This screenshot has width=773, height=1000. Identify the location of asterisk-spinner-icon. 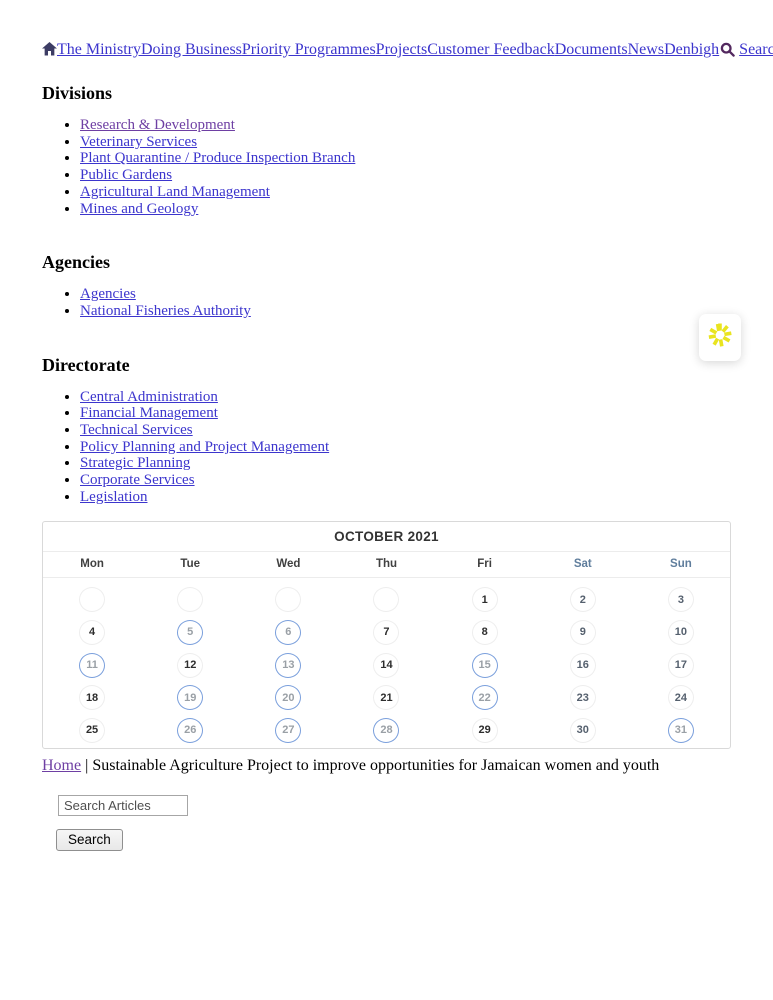
(720, 337).